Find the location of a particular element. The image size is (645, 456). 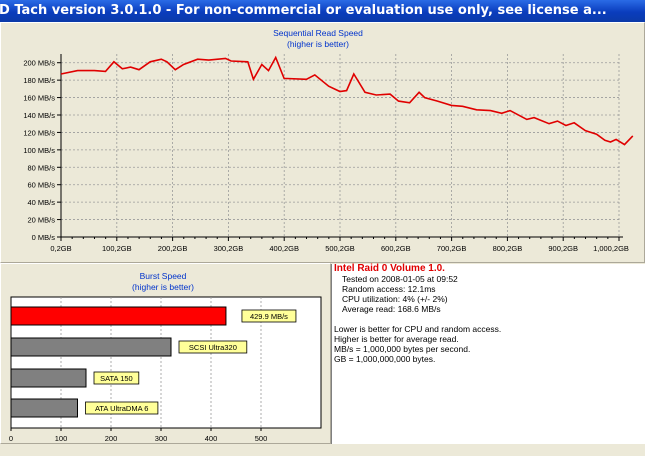

note-mbs-definition: MB/s = 1,000,000 bytes per second. is located at coordinates (402, 349).